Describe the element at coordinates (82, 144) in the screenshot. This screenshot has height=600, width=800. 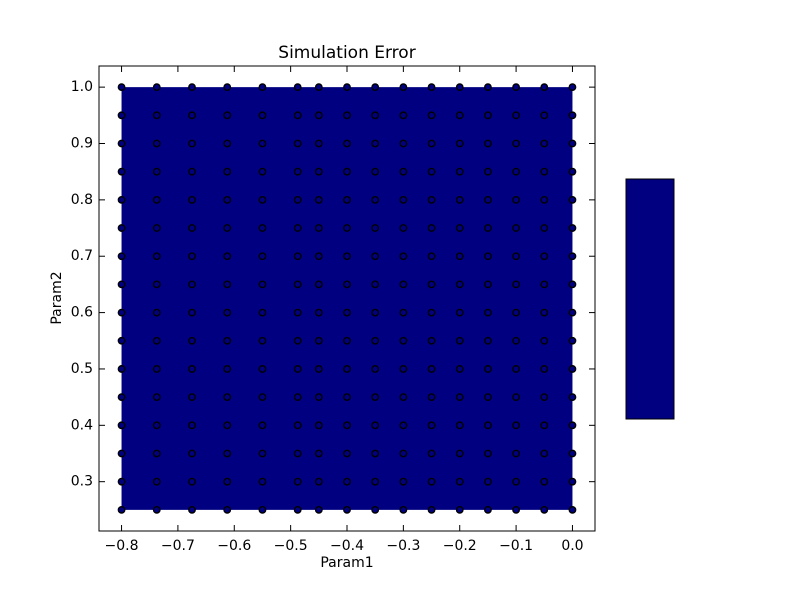
I see `y-tick-label: 0.9` at that location.